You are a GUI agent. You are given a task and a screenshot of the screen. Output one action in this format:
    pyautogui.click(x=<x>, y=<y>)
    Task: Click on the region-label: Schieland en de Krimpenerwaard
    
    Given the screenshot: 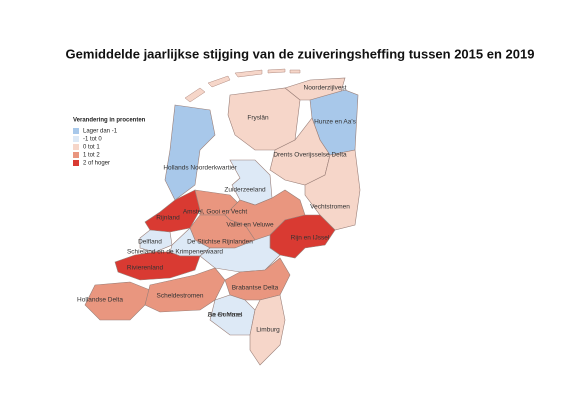 What is the action you would take?
    pyautogui.click(x=175, y=252)
    